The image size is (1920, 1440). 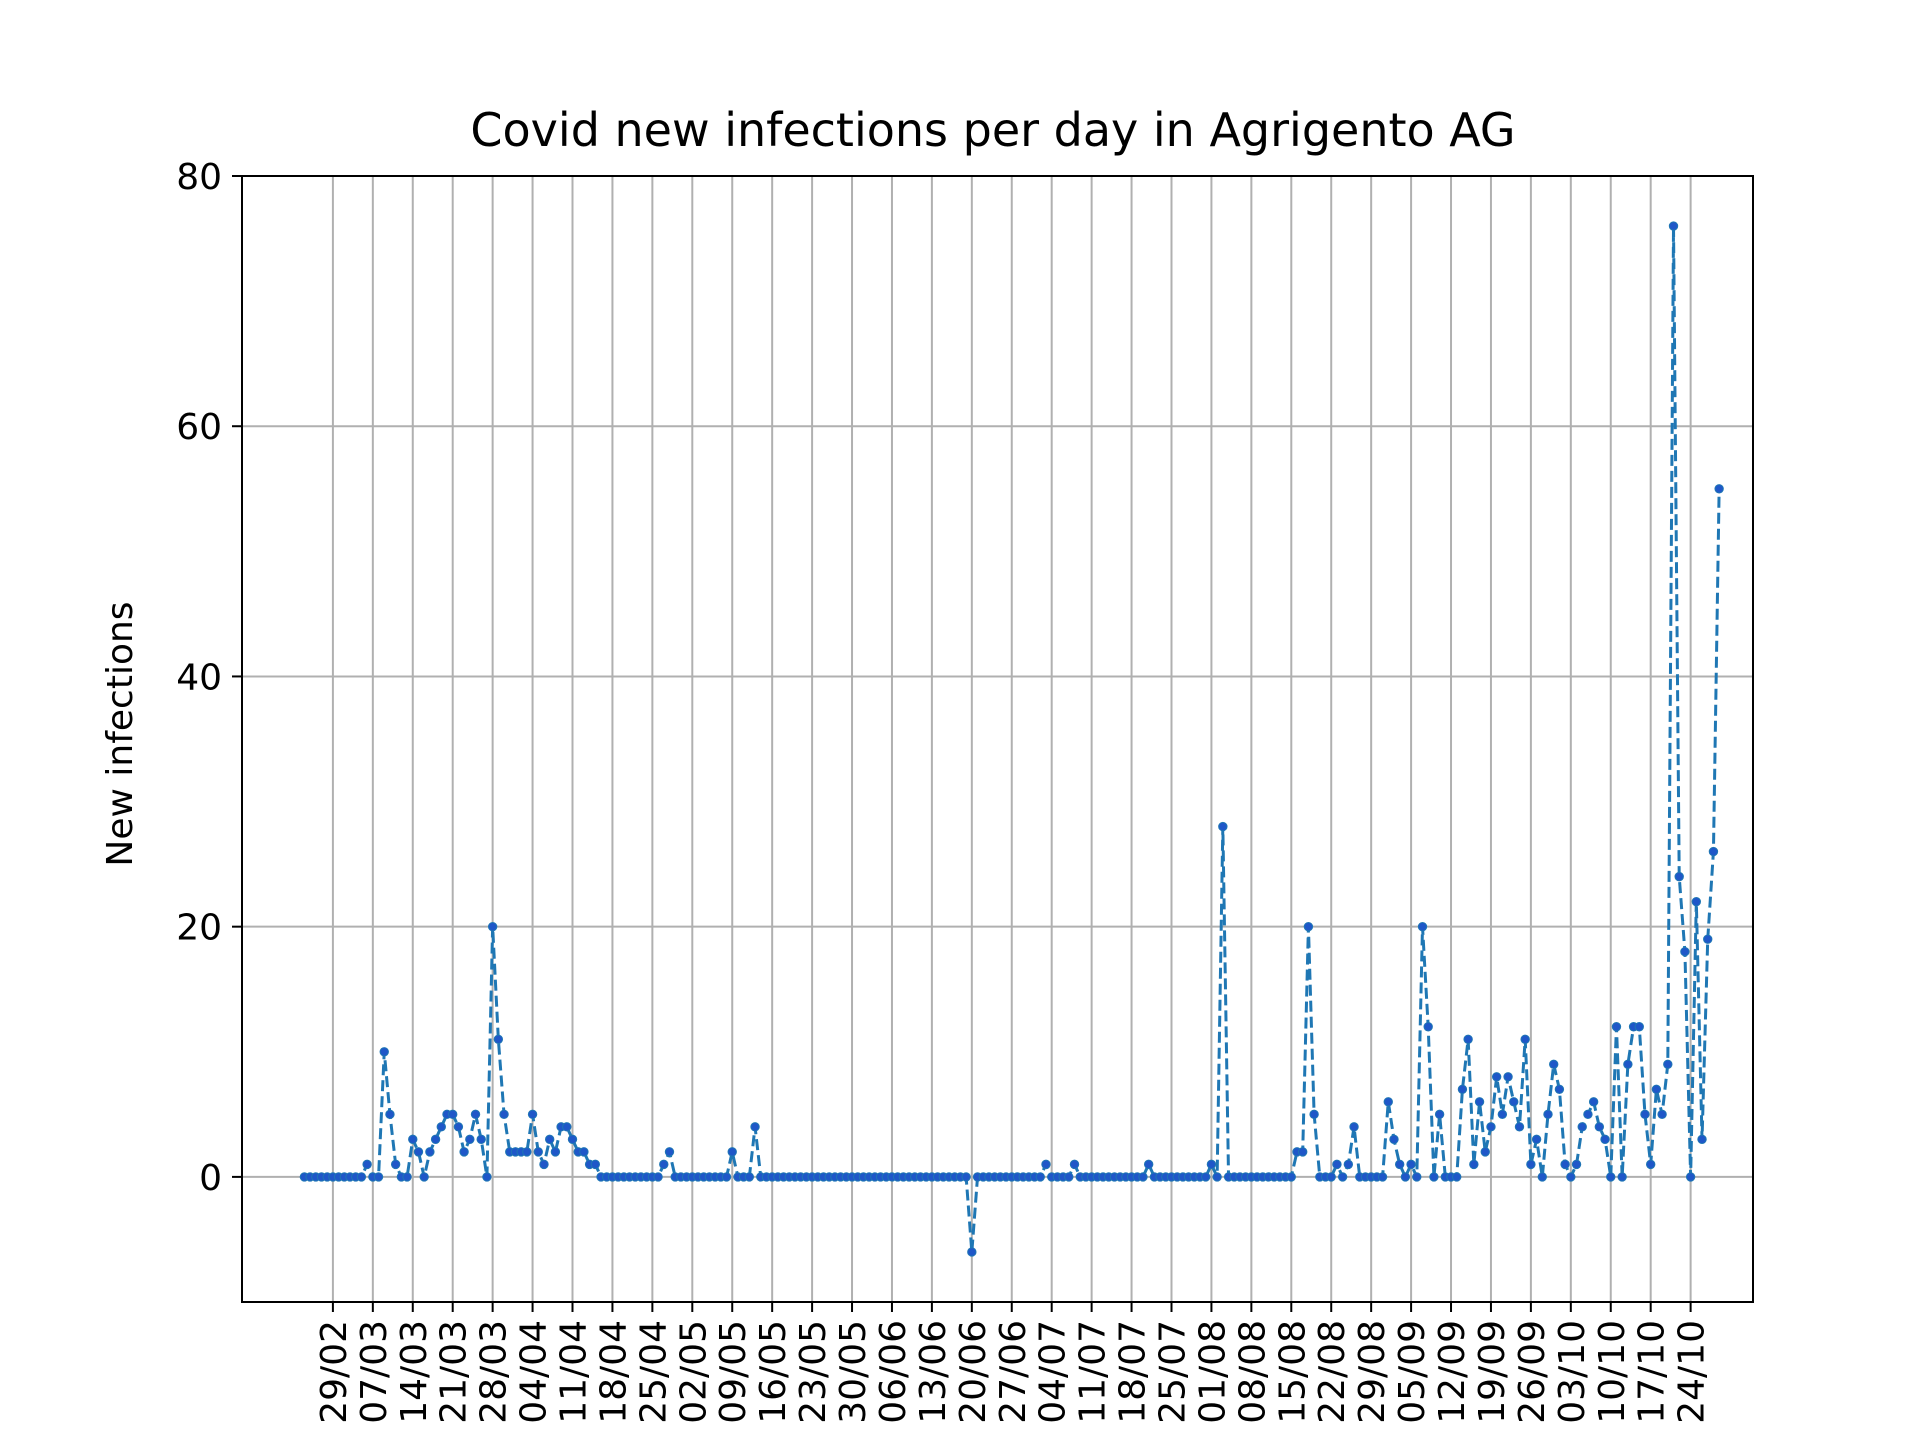 I want to click on x-tick-label: 29/08, so click(x=1372, y=1372).